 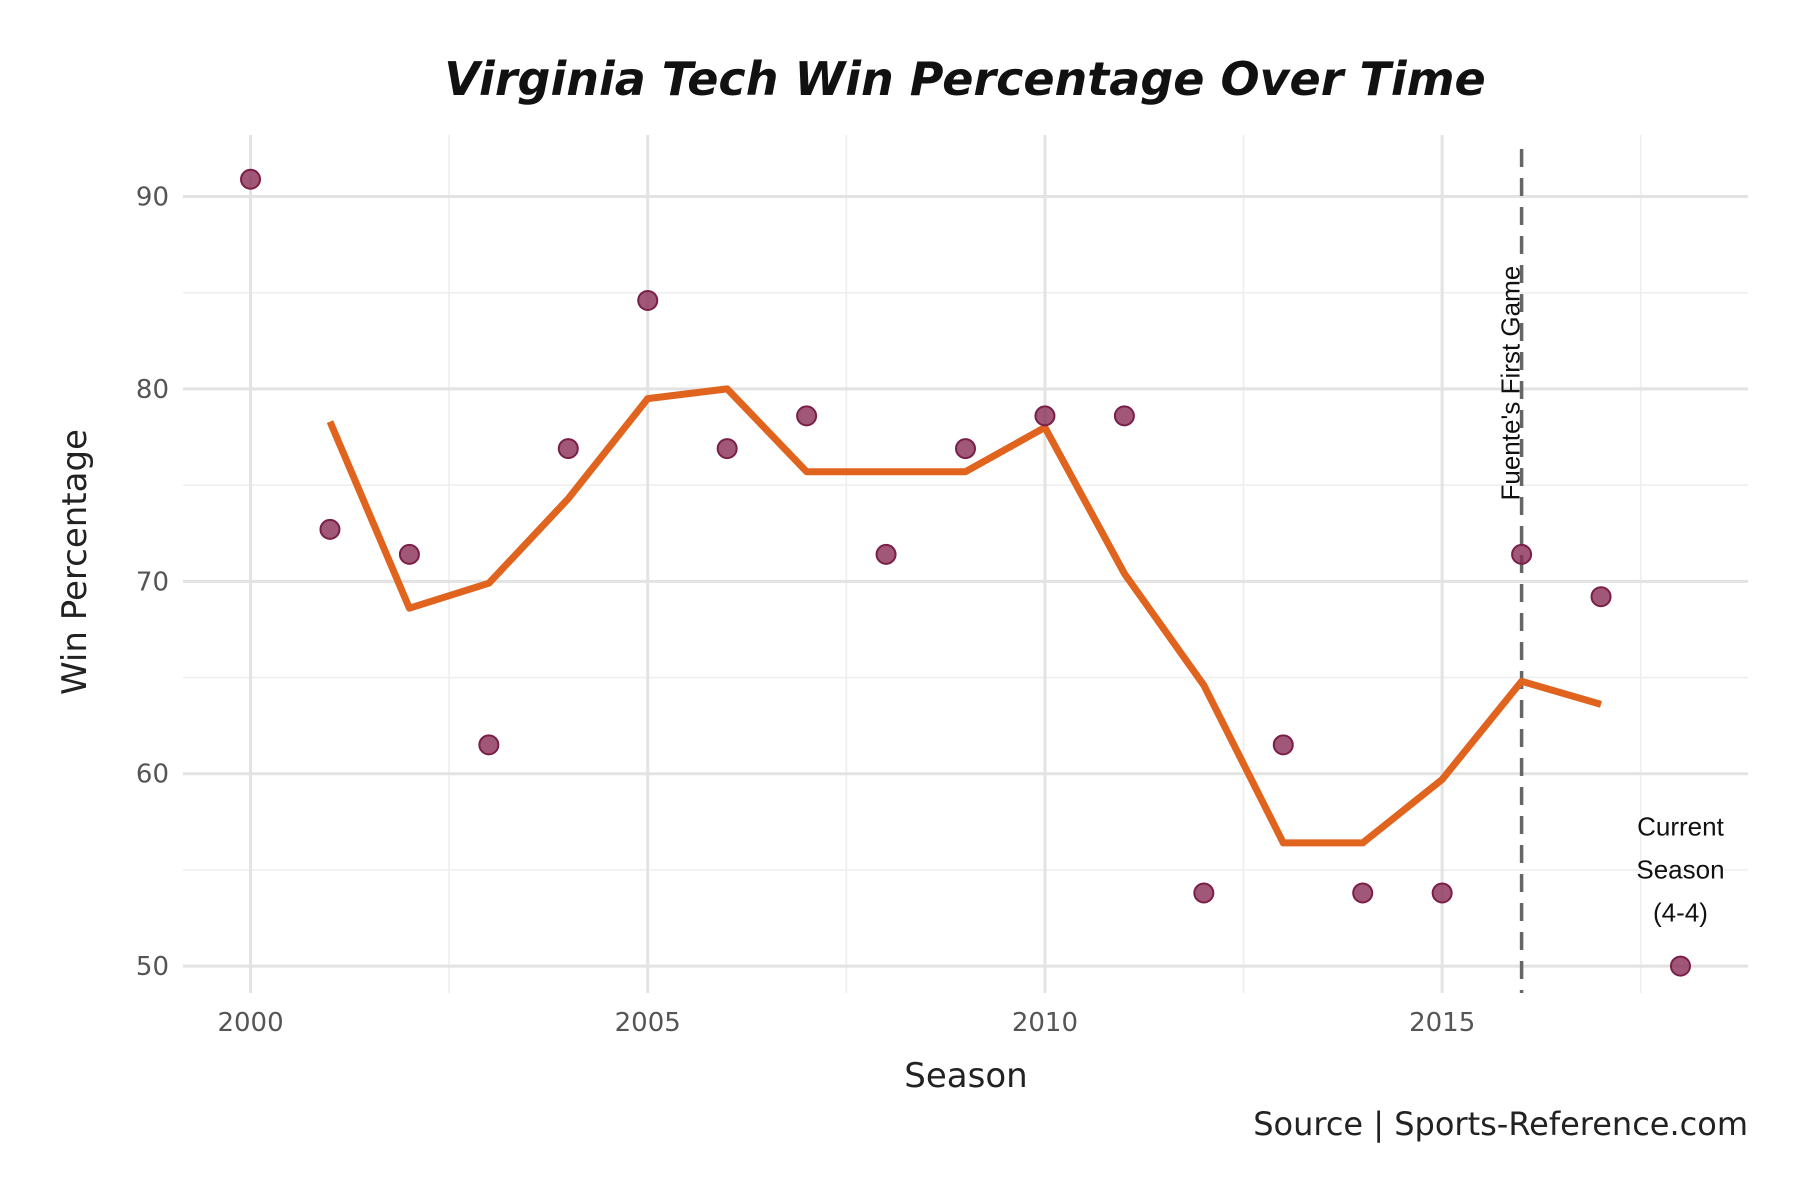 What do you see at coordinates (152, 775) in the screenshot?
I see `y-tick-label: 60` at bounding box center [152, 775].